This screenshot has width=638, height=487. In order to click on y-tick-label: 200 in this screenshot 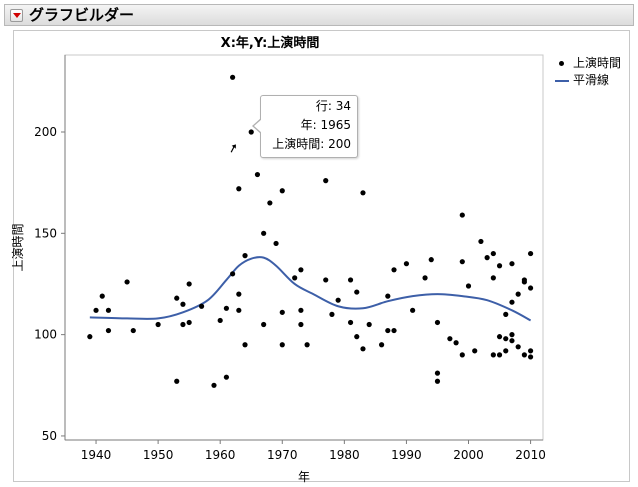, I will do `click(45, 132)`.